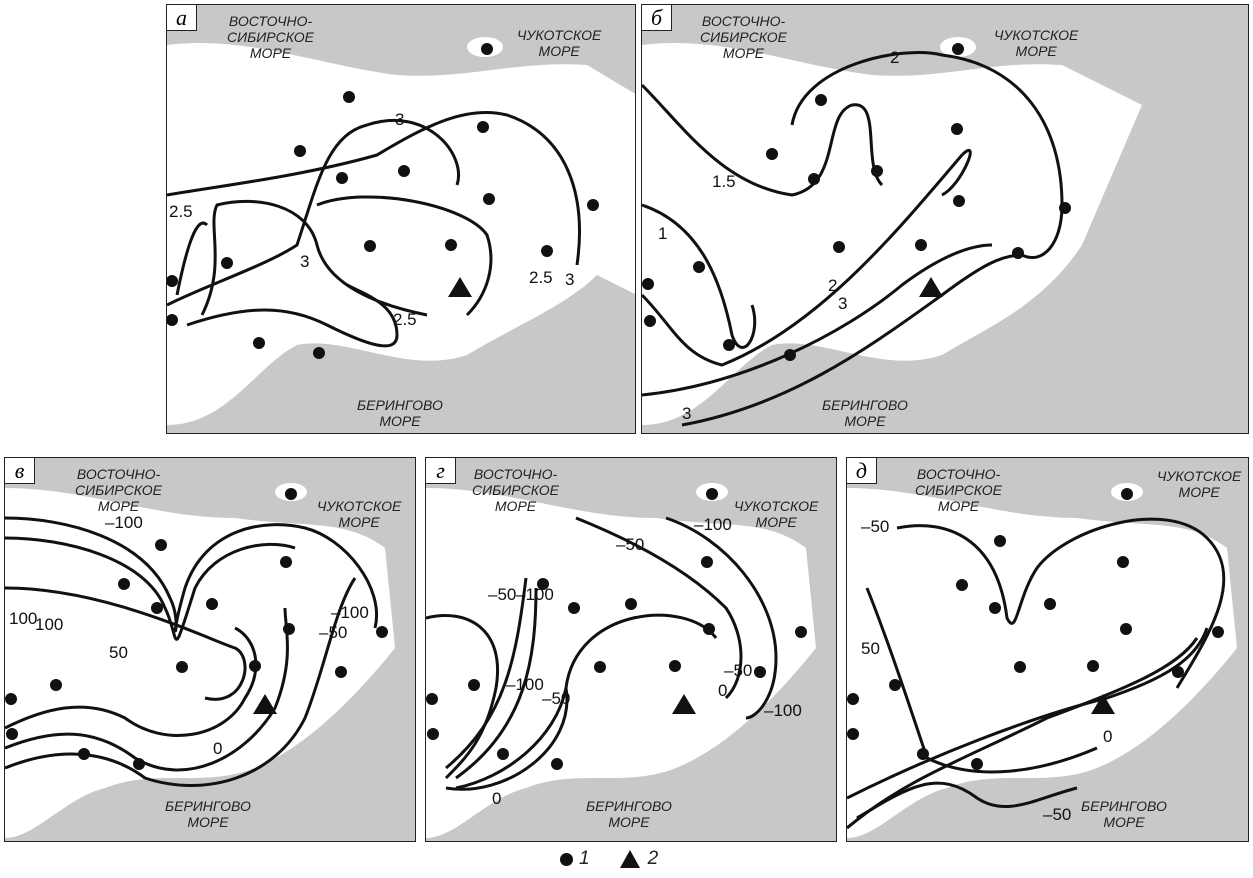 This screenshot has width=1253, height=878. Describe the element at coordinates (584, 858) in the screenshot. I see `station-legend-label: 1` at that location.